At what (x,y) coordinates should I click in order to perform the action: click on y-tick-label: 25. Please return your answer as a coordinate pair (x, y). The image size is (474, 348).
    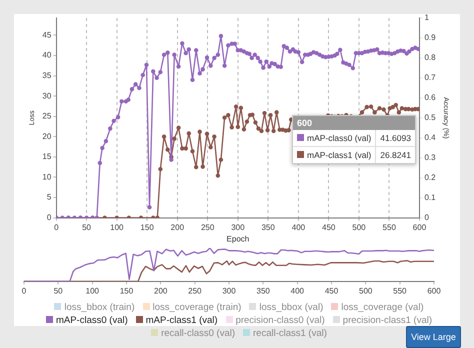
    Looking at the image, I should click on (47, 116).